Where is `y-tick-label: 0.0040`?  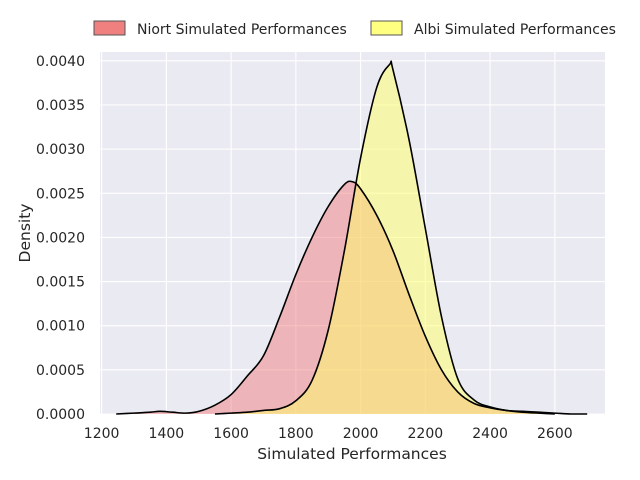
y-tick-label: 0.0040 is located at coordinates (60, 62).